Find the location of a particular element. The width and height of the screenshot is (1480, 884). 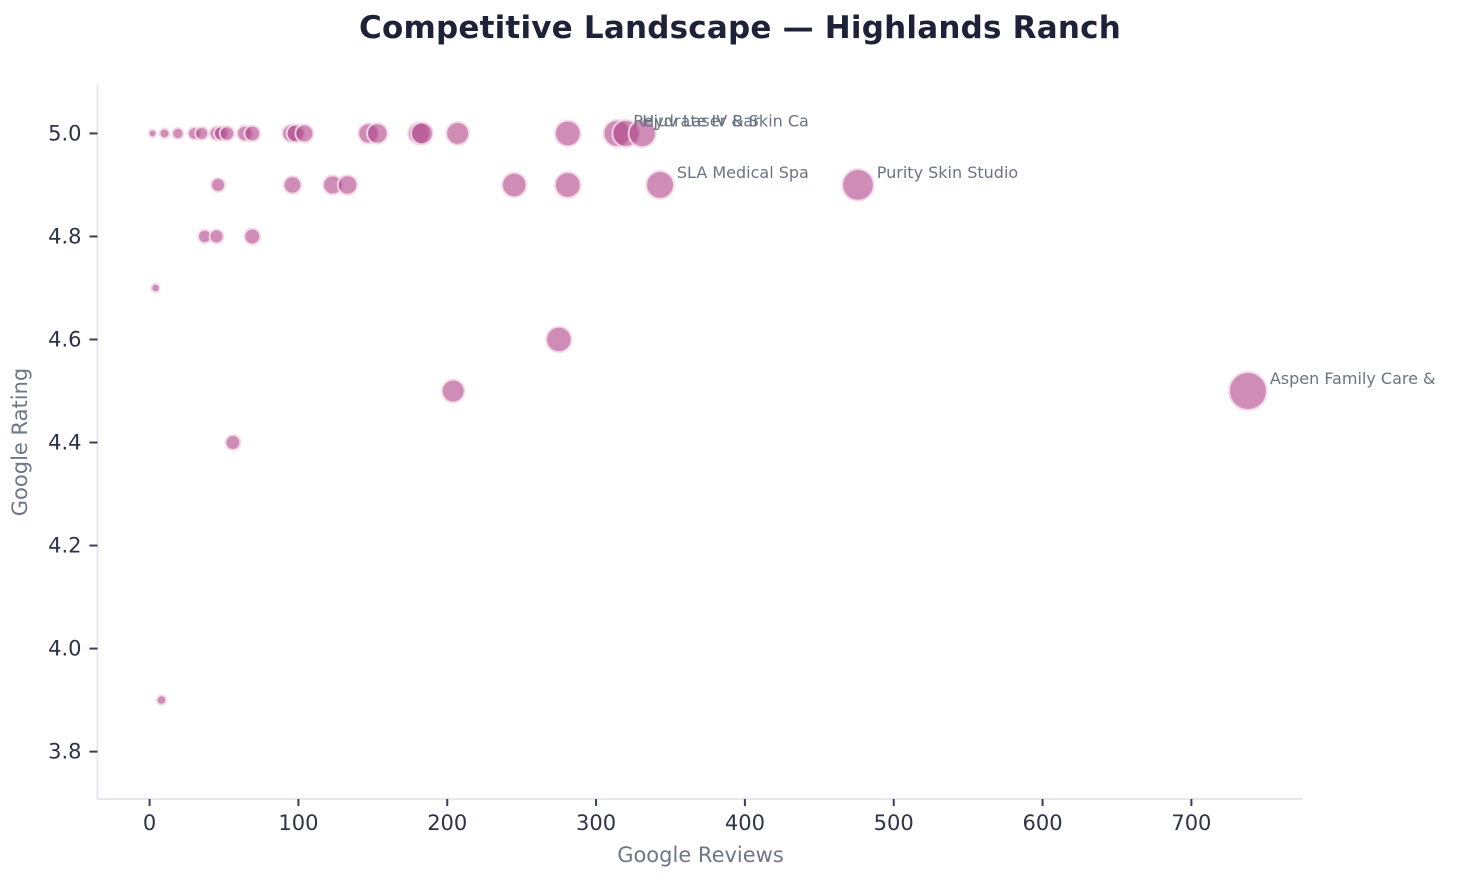

y-tick-label: 4.4 is located at coordinates (64, 443).